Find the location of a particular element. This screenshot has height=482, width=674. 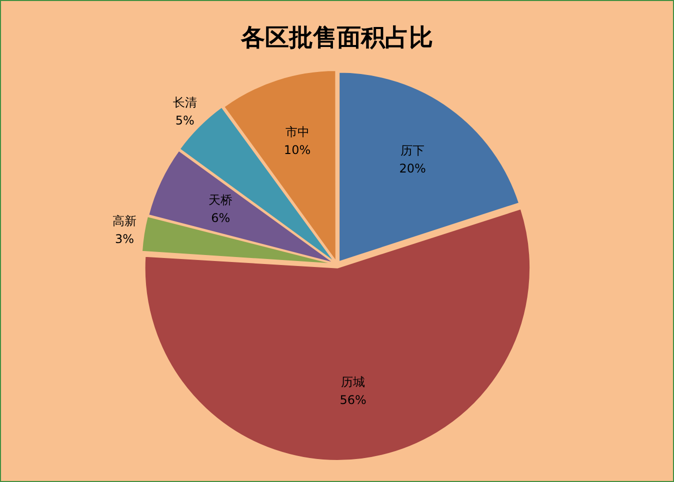

chart-title: 各区批售面积占比 is located at coordinates (336, 37).